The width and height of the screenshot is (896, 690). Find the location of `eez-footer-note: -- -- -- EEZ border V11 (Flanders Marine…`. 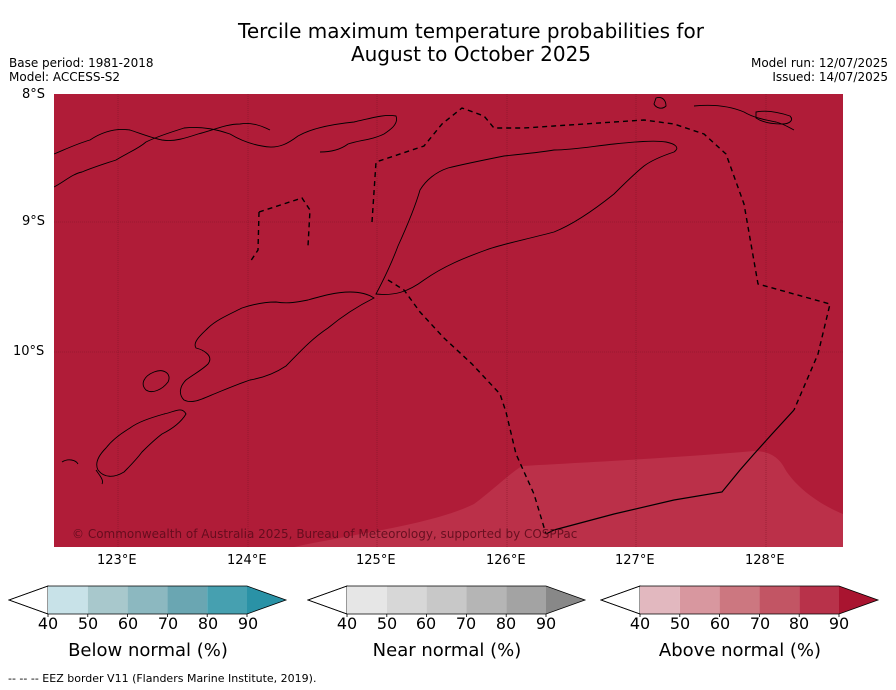

eez-footer-note: -- -- -- EEZ border V11 (Flanders Marine… is located at coordinates (162, 678).